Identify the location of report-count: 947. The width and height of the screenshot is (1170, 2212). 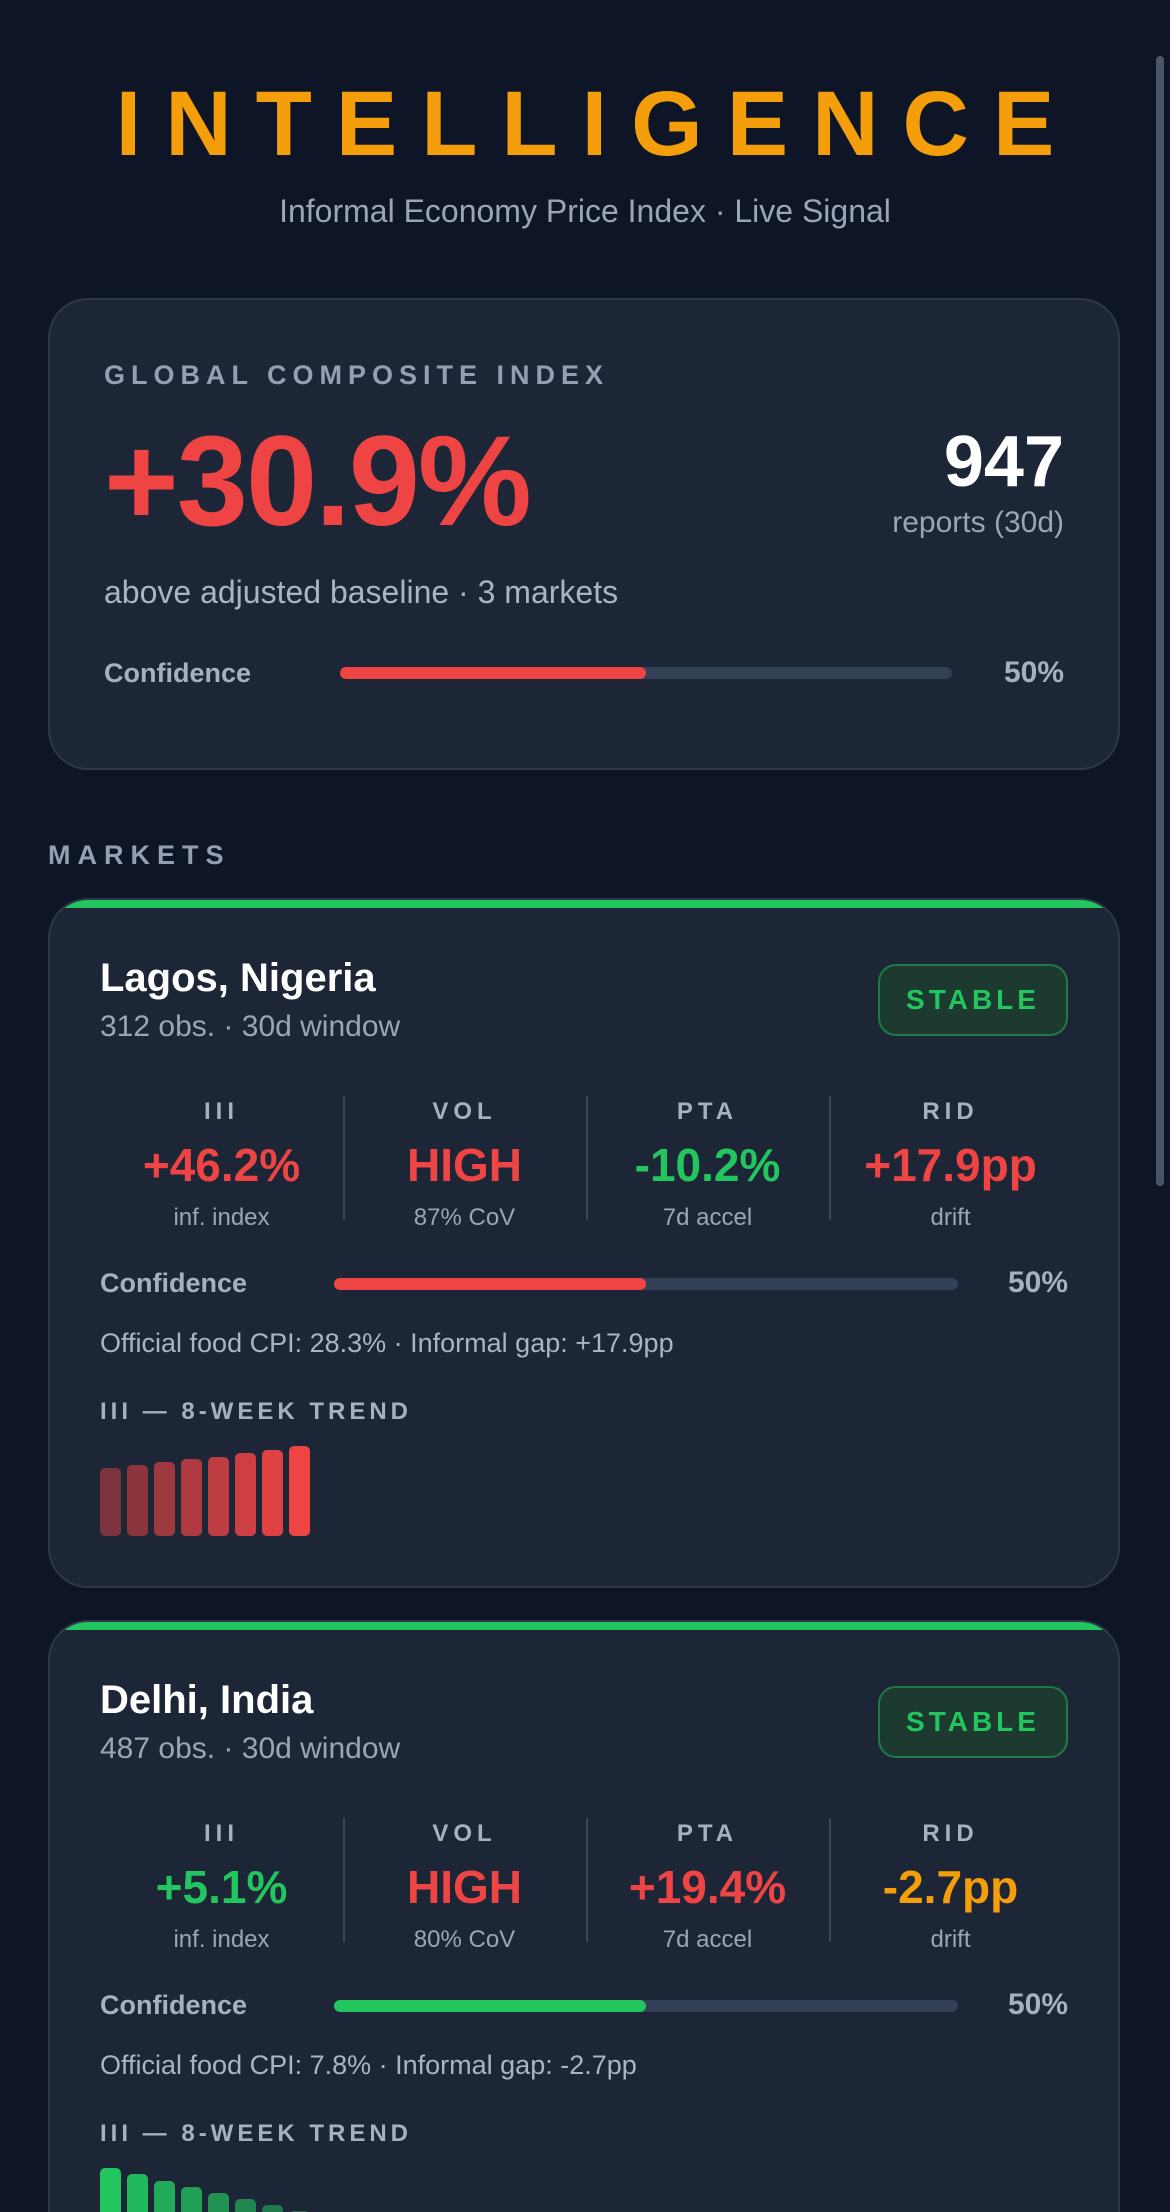
(1003, 462).